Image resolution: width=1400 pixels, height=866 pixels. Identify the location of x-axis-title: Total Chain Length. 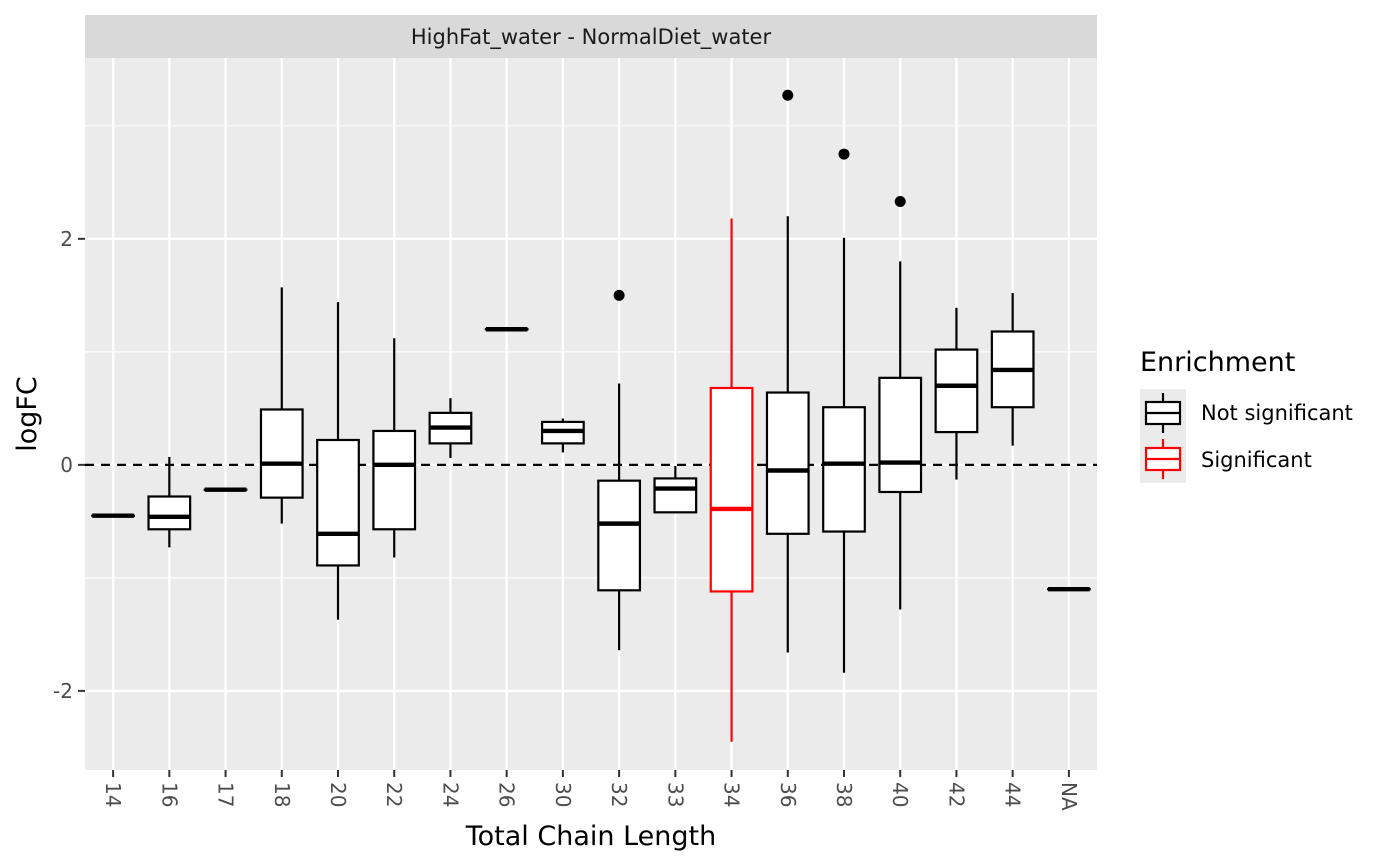
(590, 836).